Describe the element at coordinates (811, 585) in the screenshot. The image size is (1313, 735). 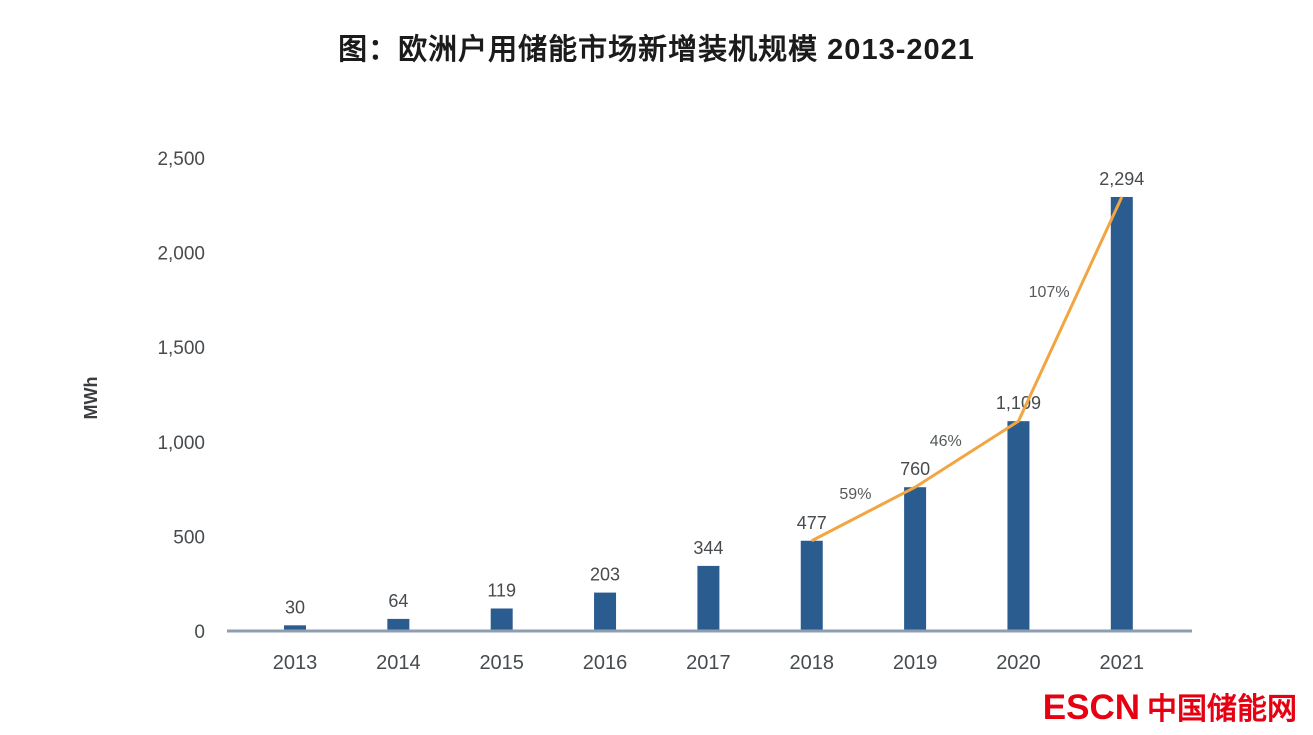
I see `bar-2018` at that location.